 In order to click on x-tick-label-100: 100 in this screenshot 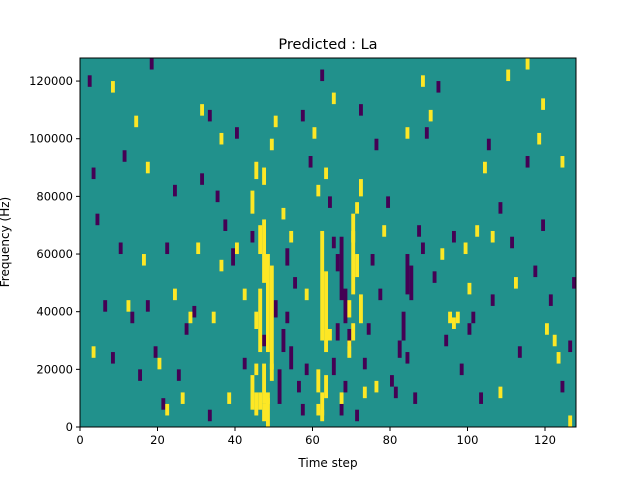, I will do `click(468, 440)`.